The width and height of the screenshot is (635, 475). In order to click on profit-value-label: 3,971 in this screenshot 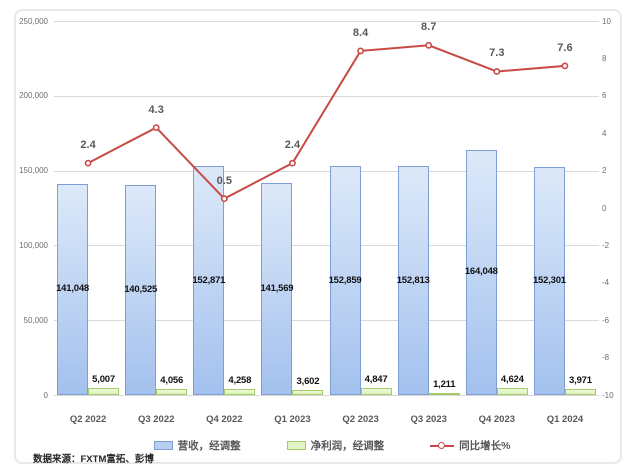, I will do `click(580, 381)`.